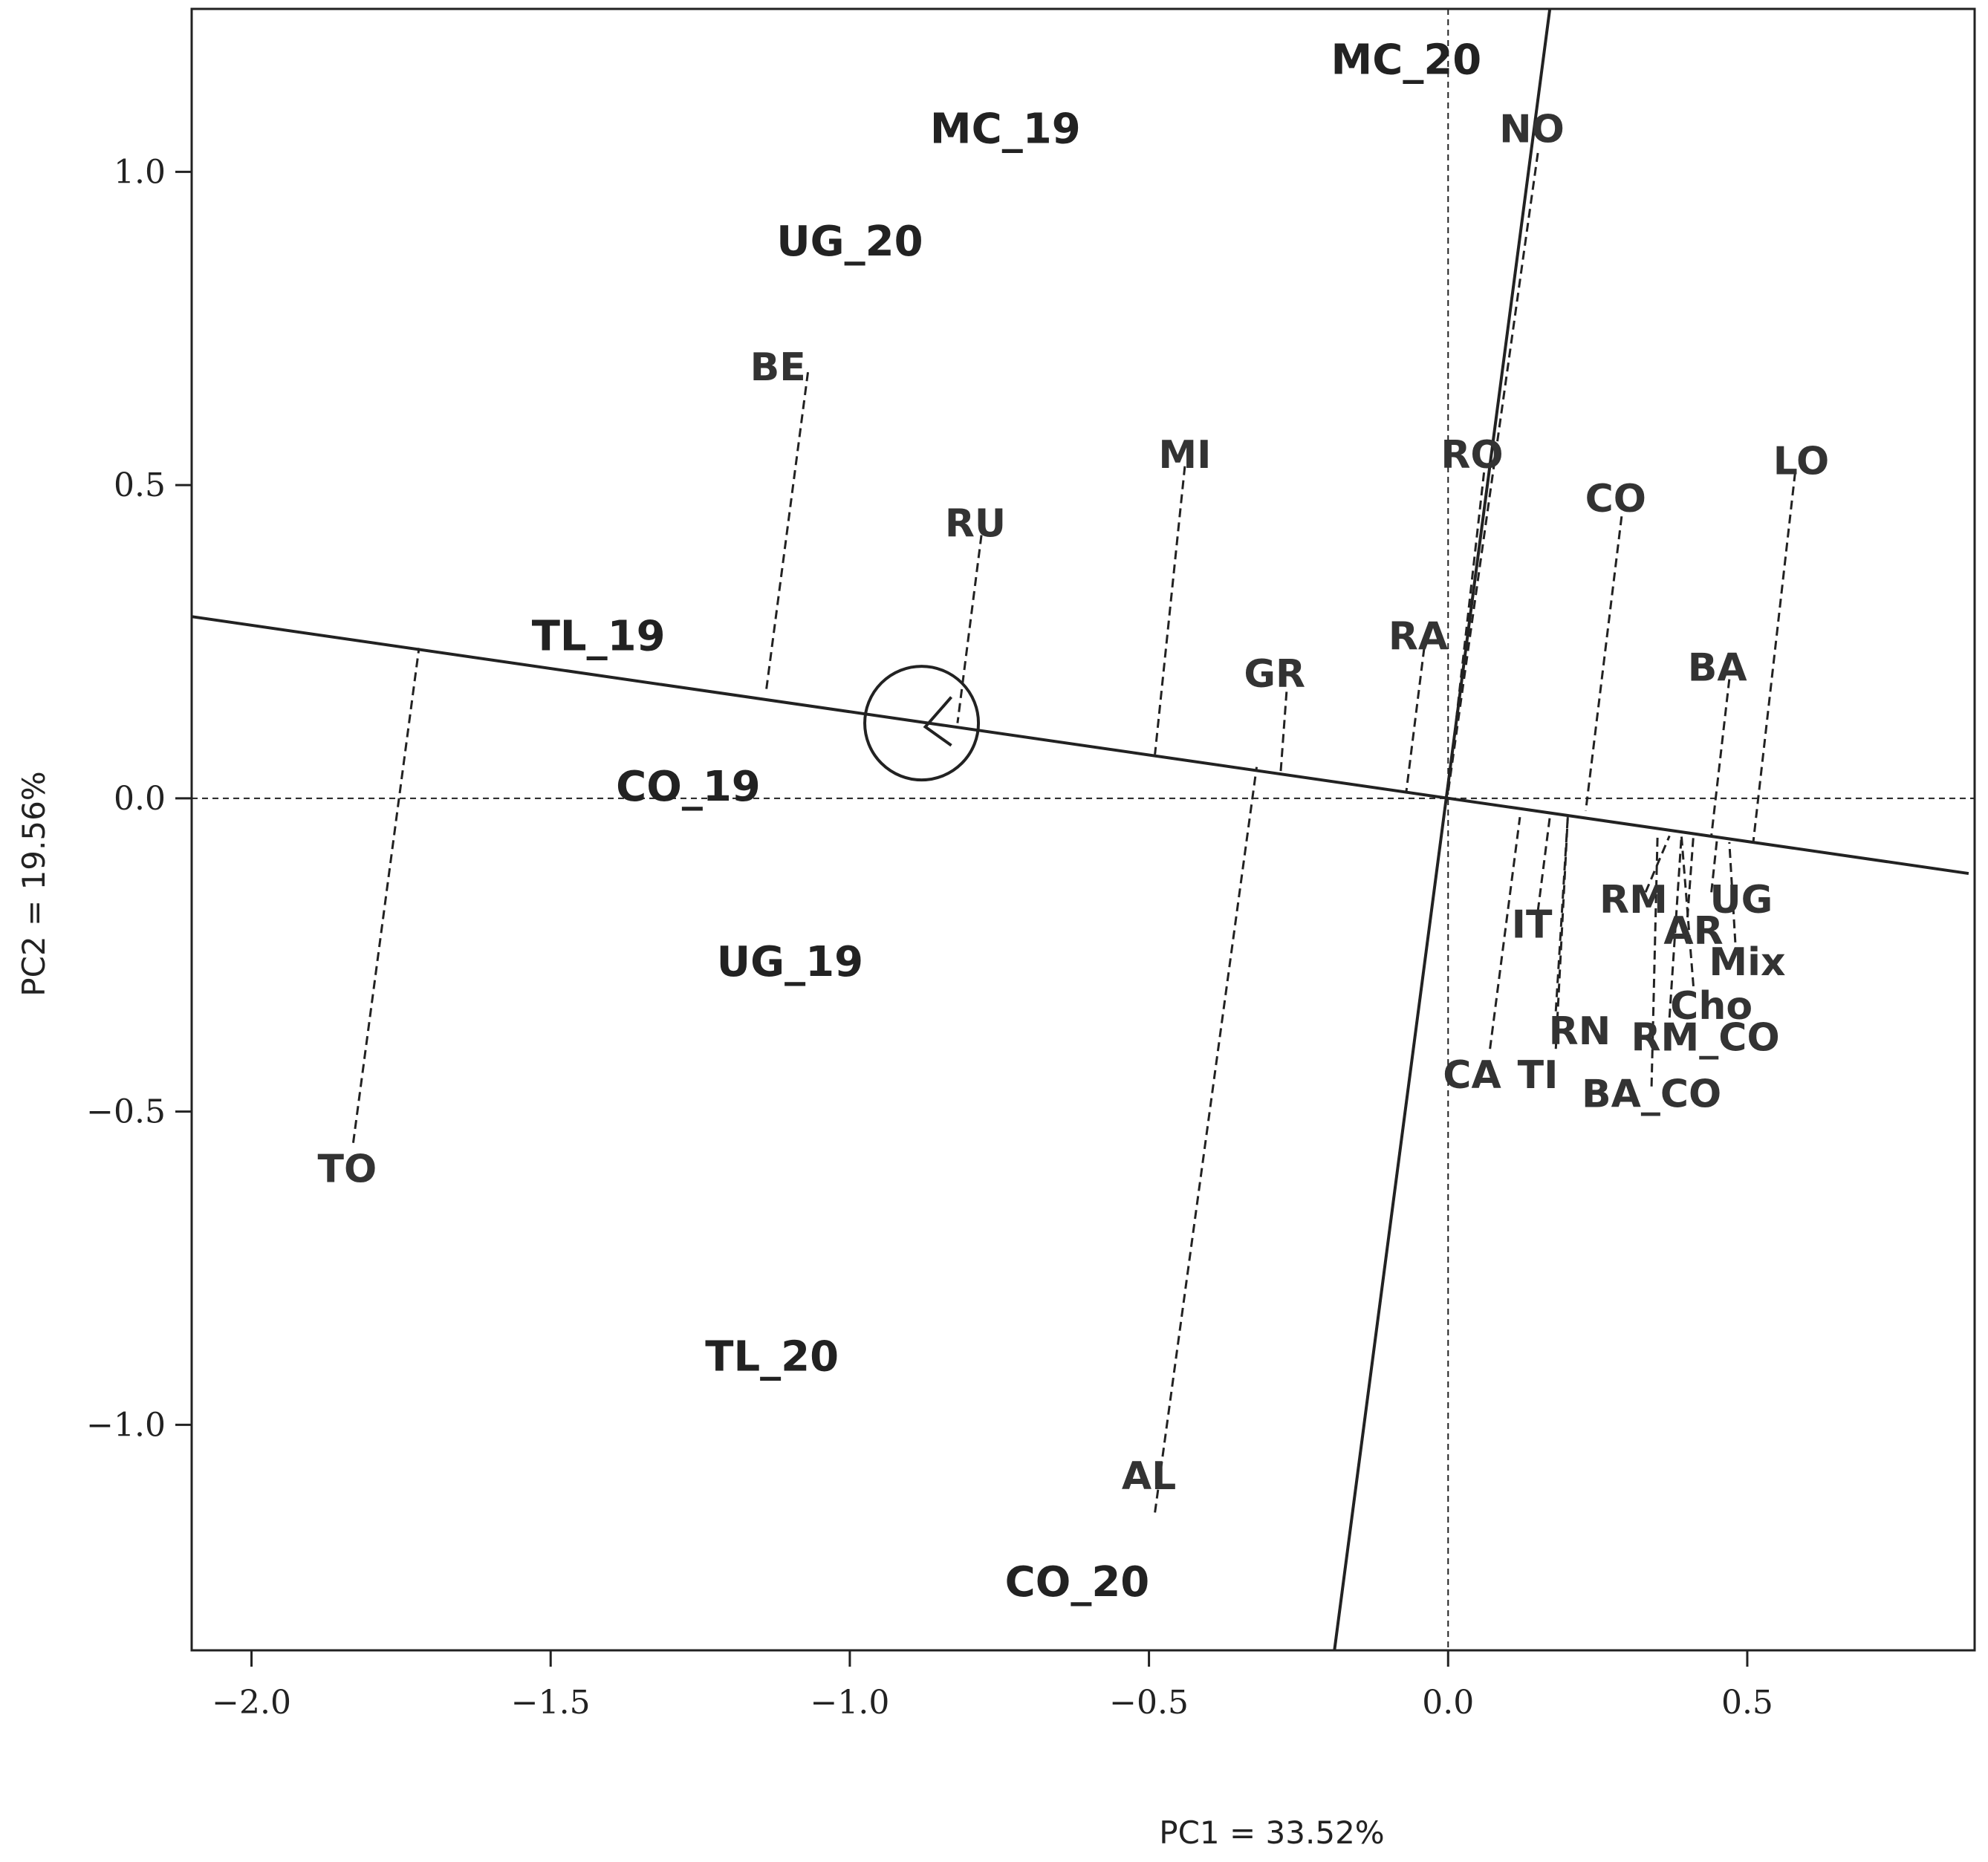  I want to click on genotype-label-co: CO, so click(1615, 499).